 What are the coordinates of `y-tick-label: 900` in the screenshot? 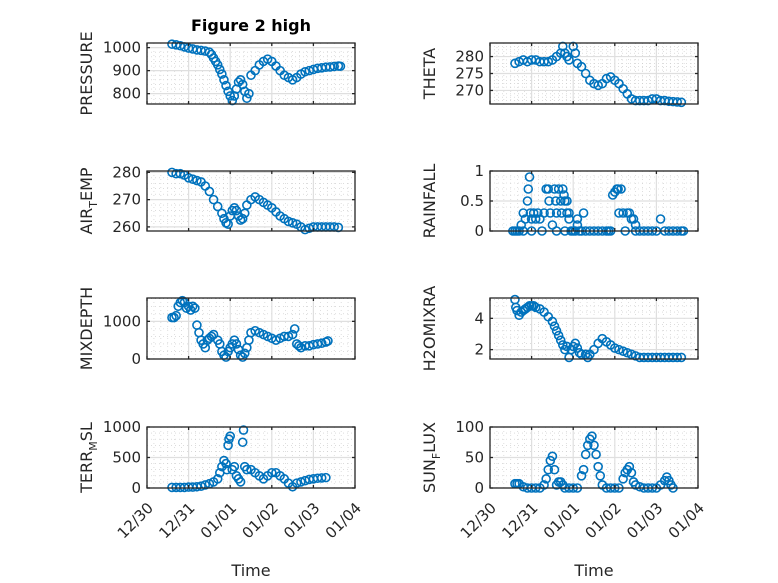 It's located at (126, 71).